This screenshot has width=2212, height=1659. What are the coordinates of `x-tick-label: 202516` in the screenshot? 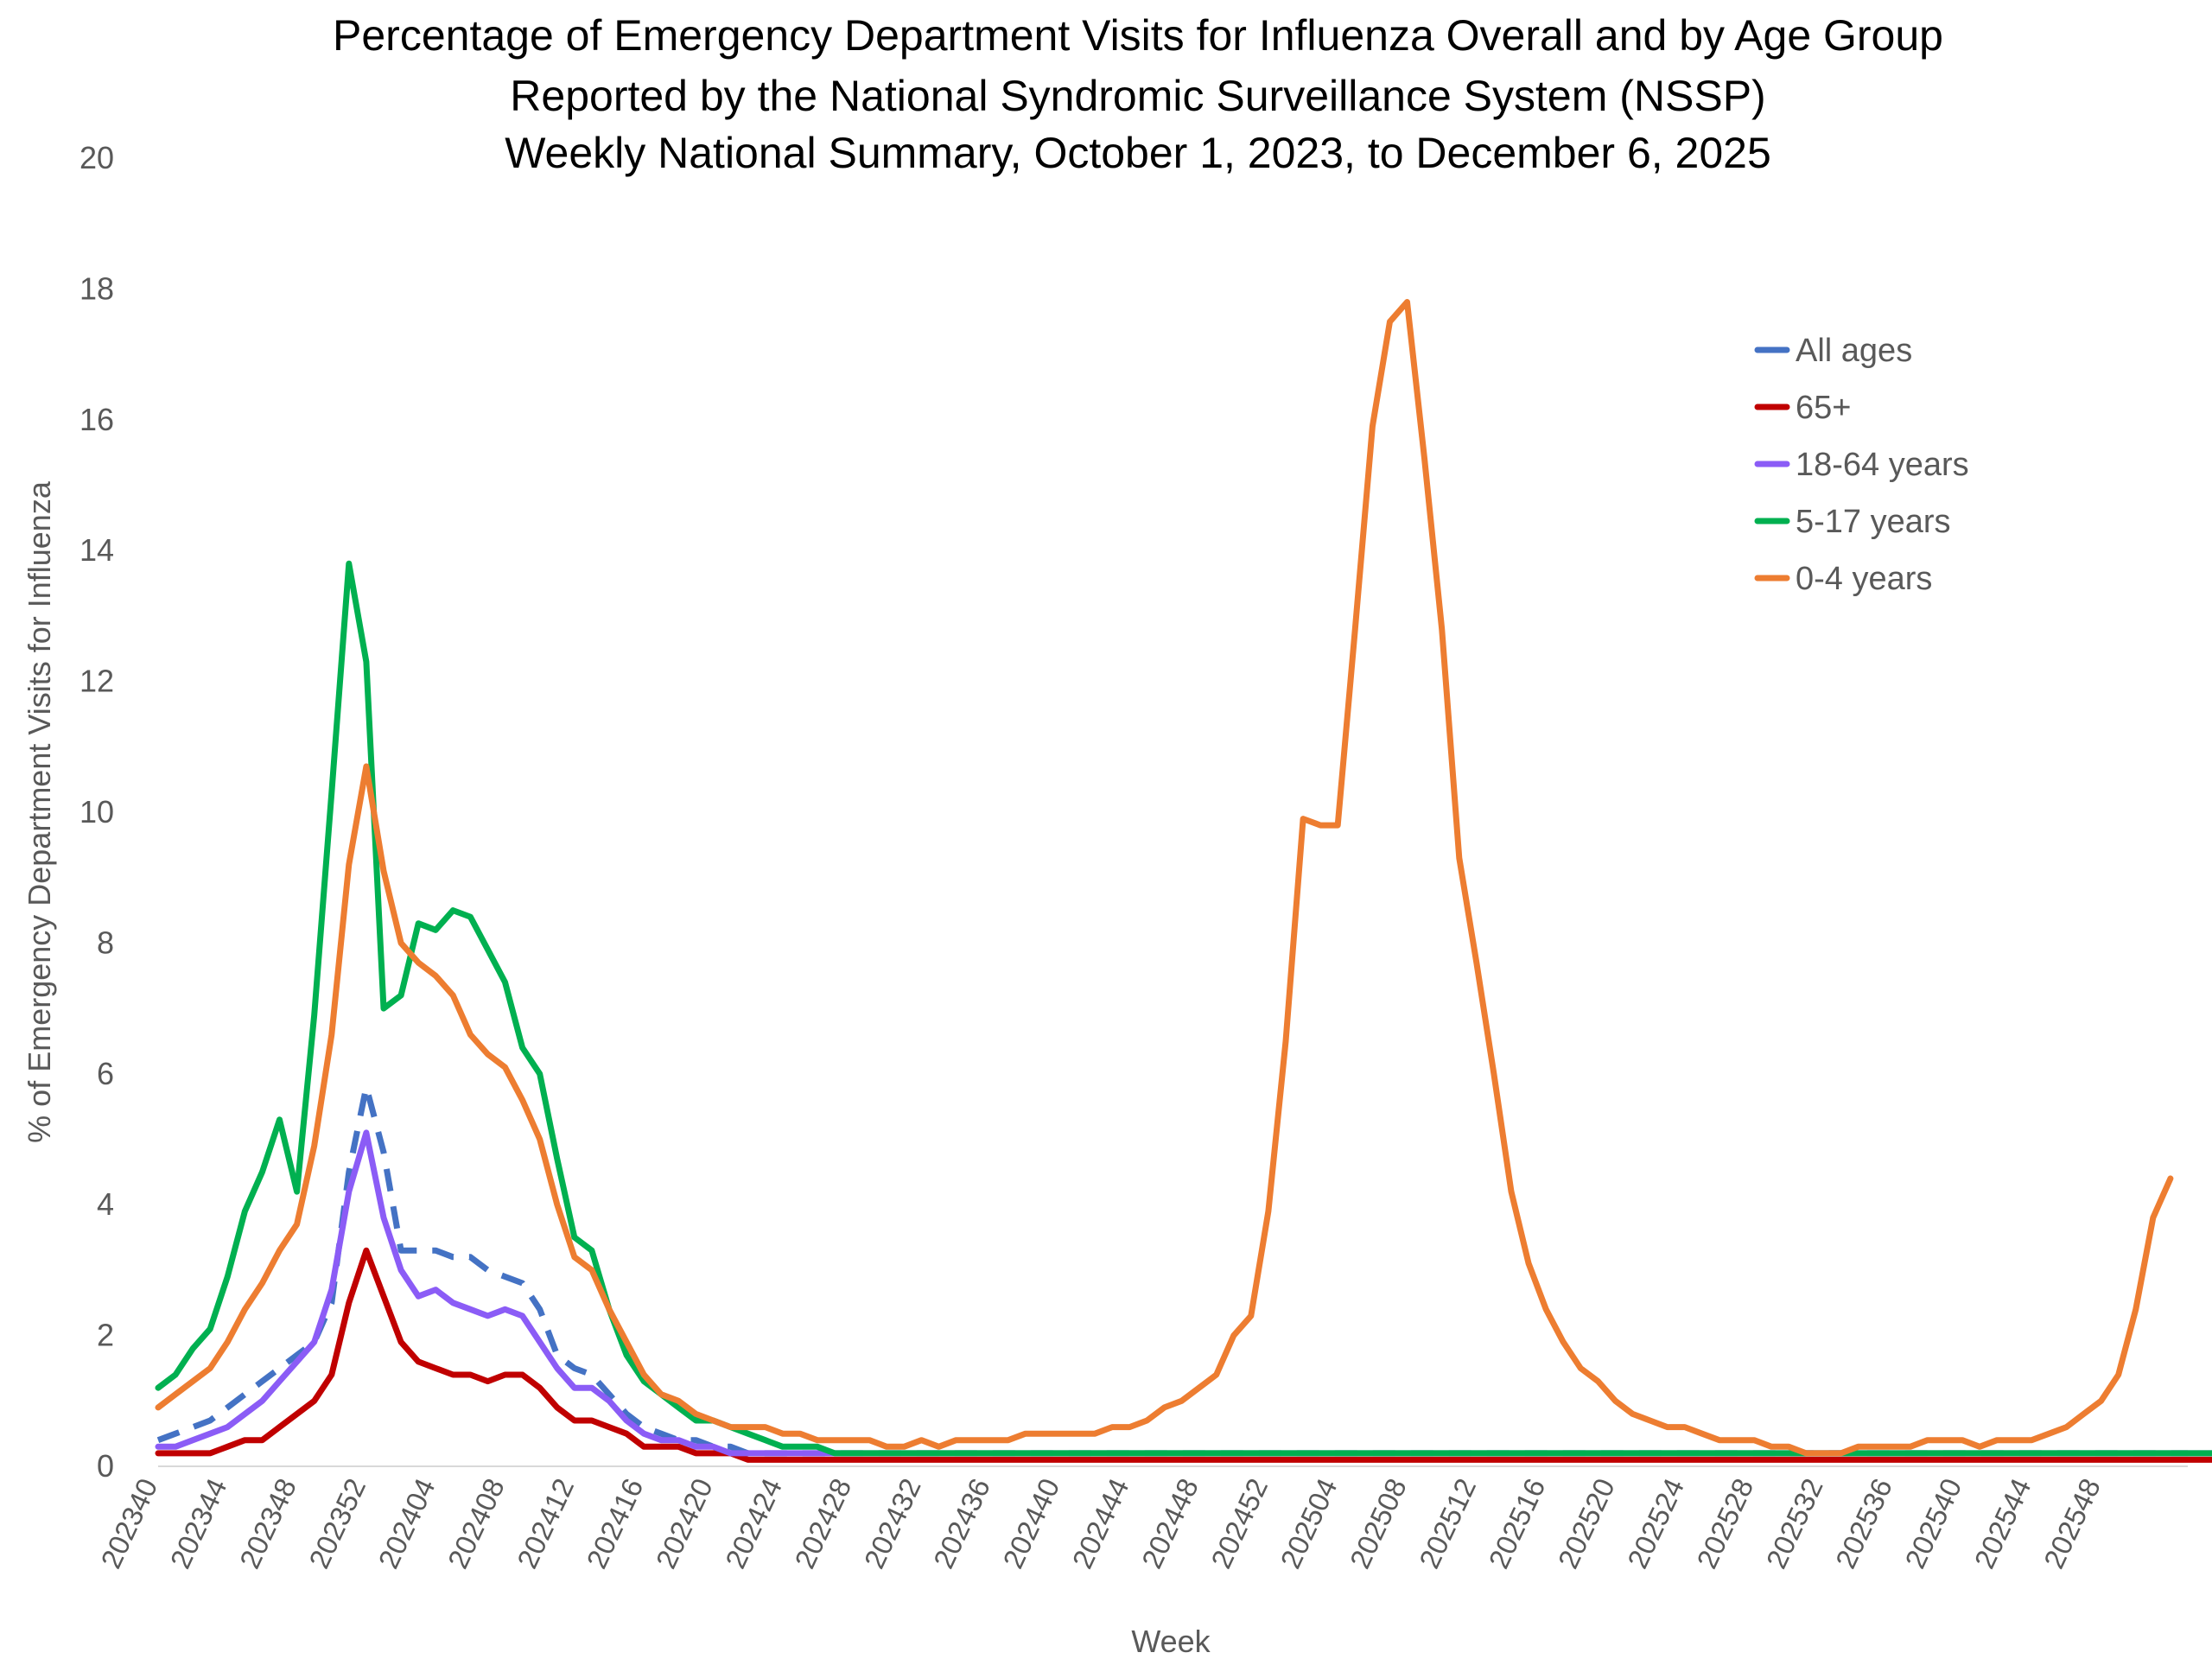 It's located at (1516, 1523).